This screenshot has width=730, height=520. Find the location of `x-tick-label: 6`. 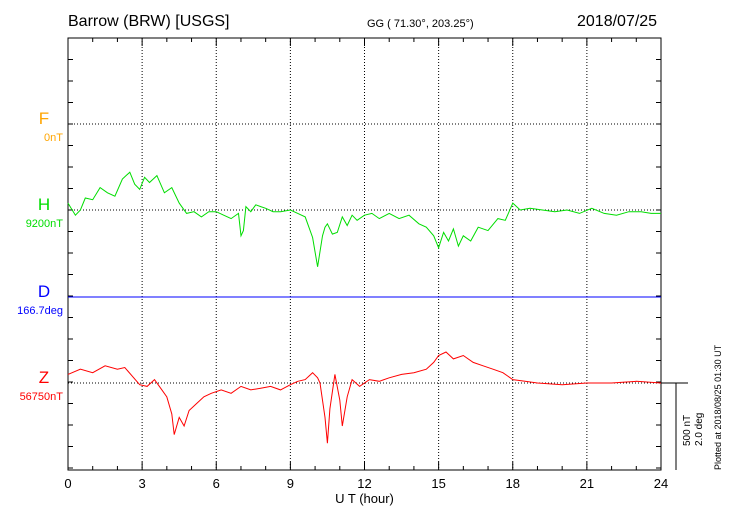

x-tick-label: 6 is located at coordinates (216, 483).